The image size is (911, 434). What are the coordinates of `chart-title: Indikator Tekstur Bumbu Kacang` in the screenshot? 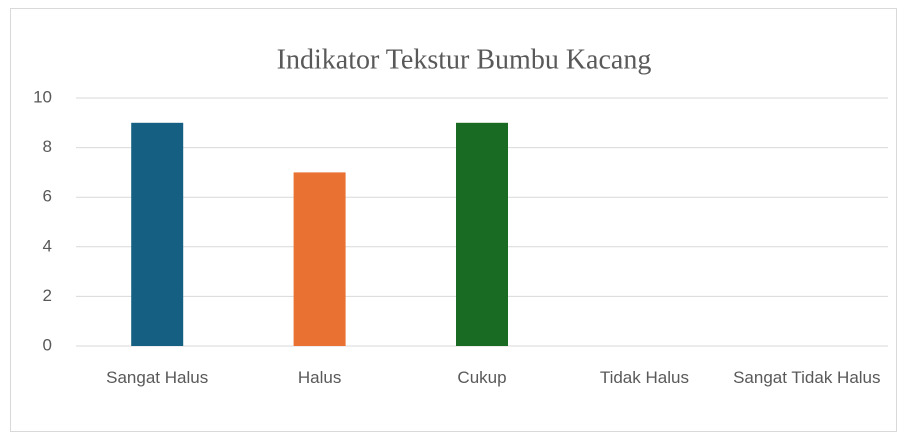 It's located at (464, 59).